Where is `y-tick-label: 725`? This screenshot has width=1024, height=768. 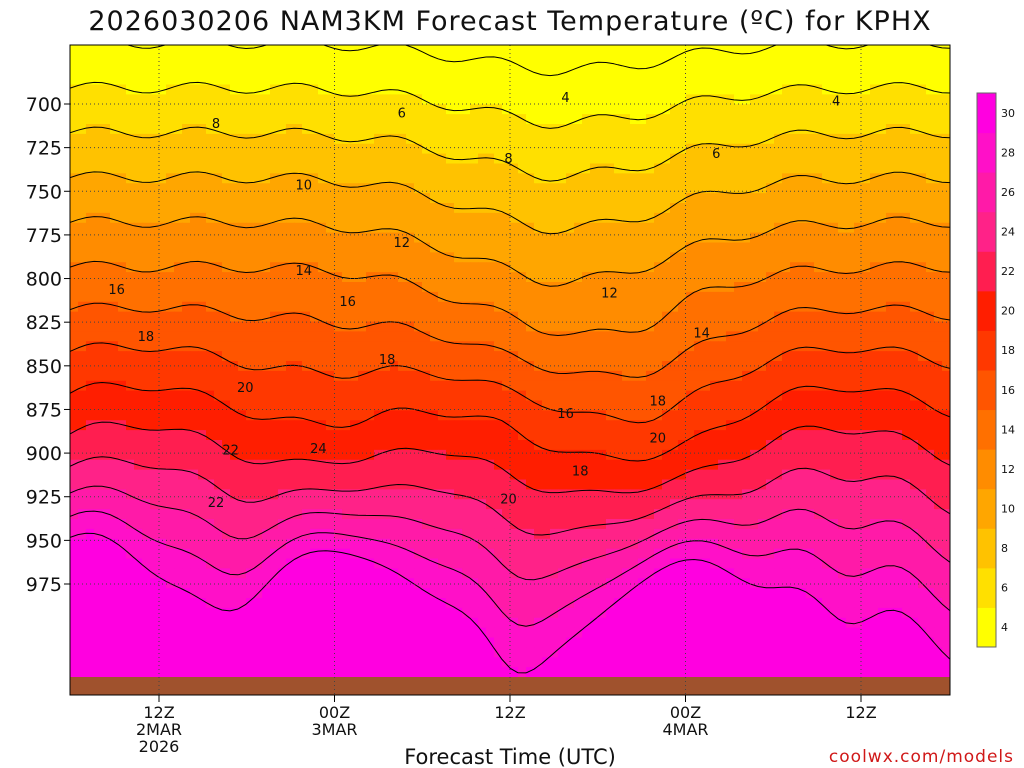 y-tick-label: 725 is located at coordinates (44, 149).